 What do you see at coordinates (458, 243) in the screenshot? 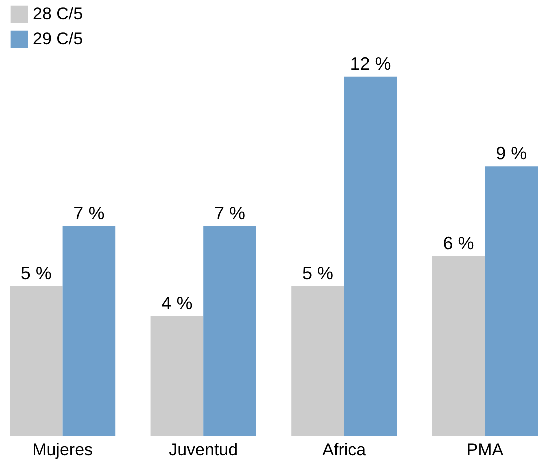
I see `data-label: 6 %` at bounding box center [458, 243].